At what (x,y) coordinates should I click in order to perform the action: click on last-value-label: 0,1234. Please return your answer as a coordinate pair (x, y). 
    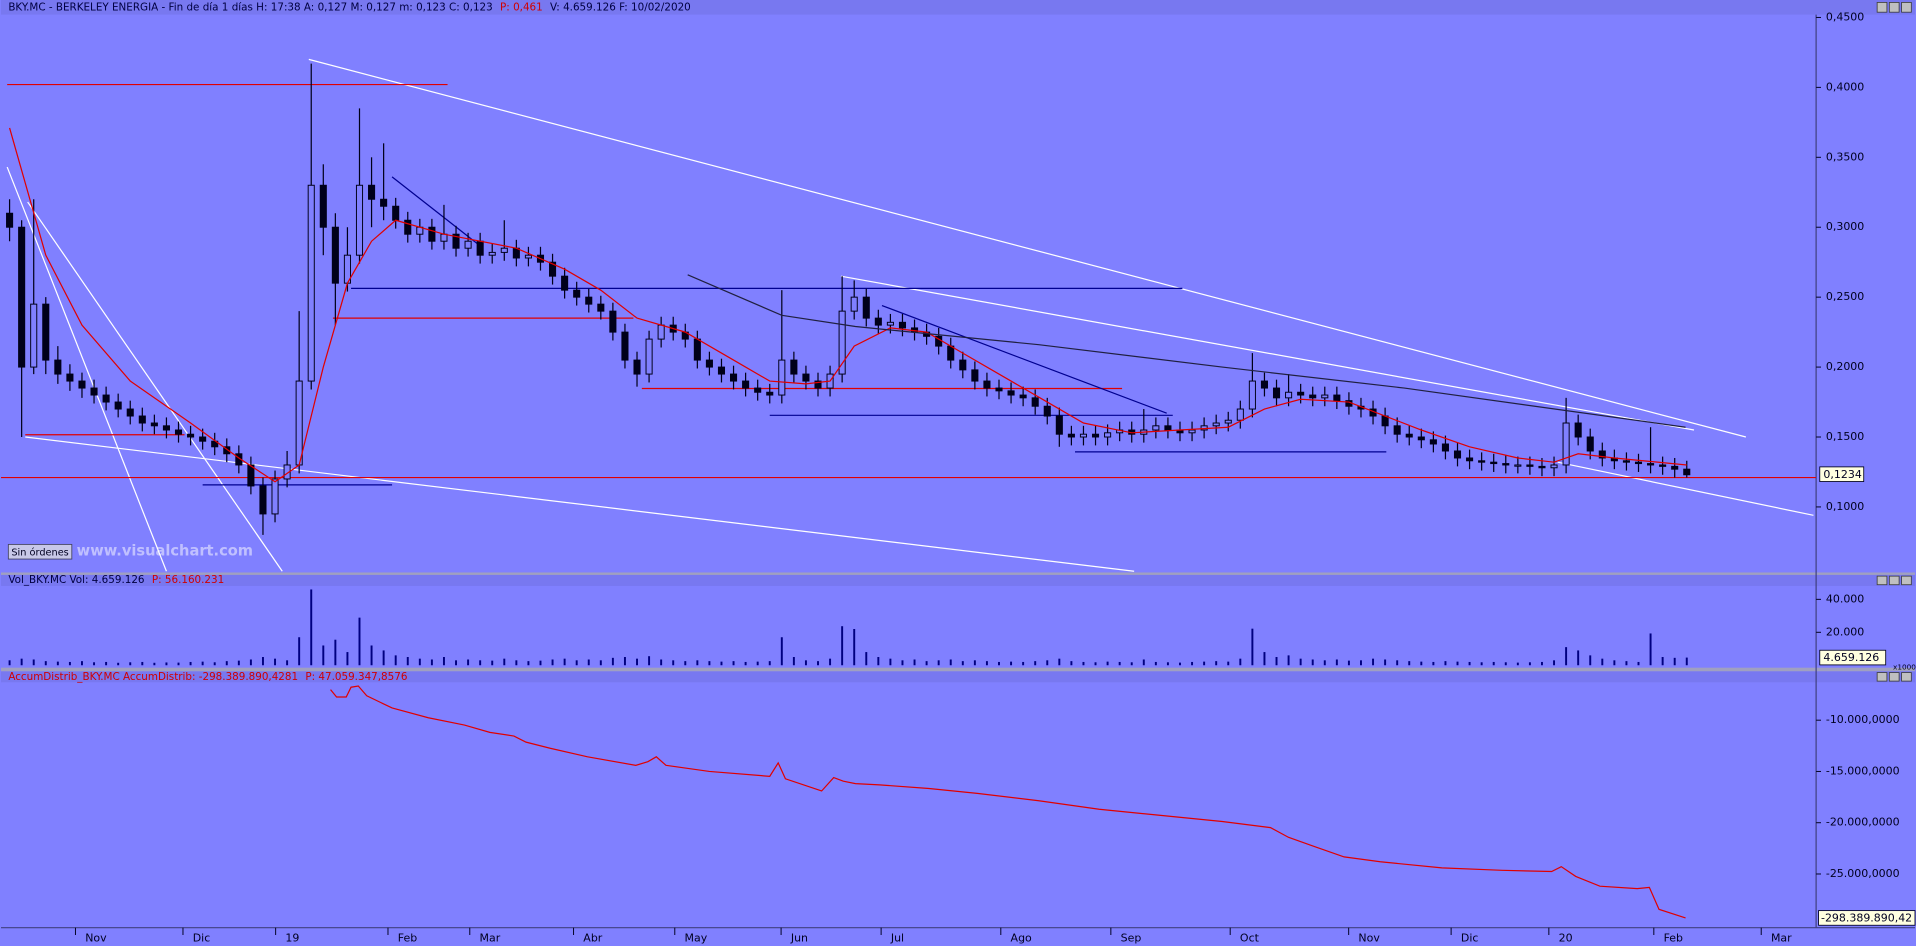
    Looking at the image, I should click on (1842, 474).